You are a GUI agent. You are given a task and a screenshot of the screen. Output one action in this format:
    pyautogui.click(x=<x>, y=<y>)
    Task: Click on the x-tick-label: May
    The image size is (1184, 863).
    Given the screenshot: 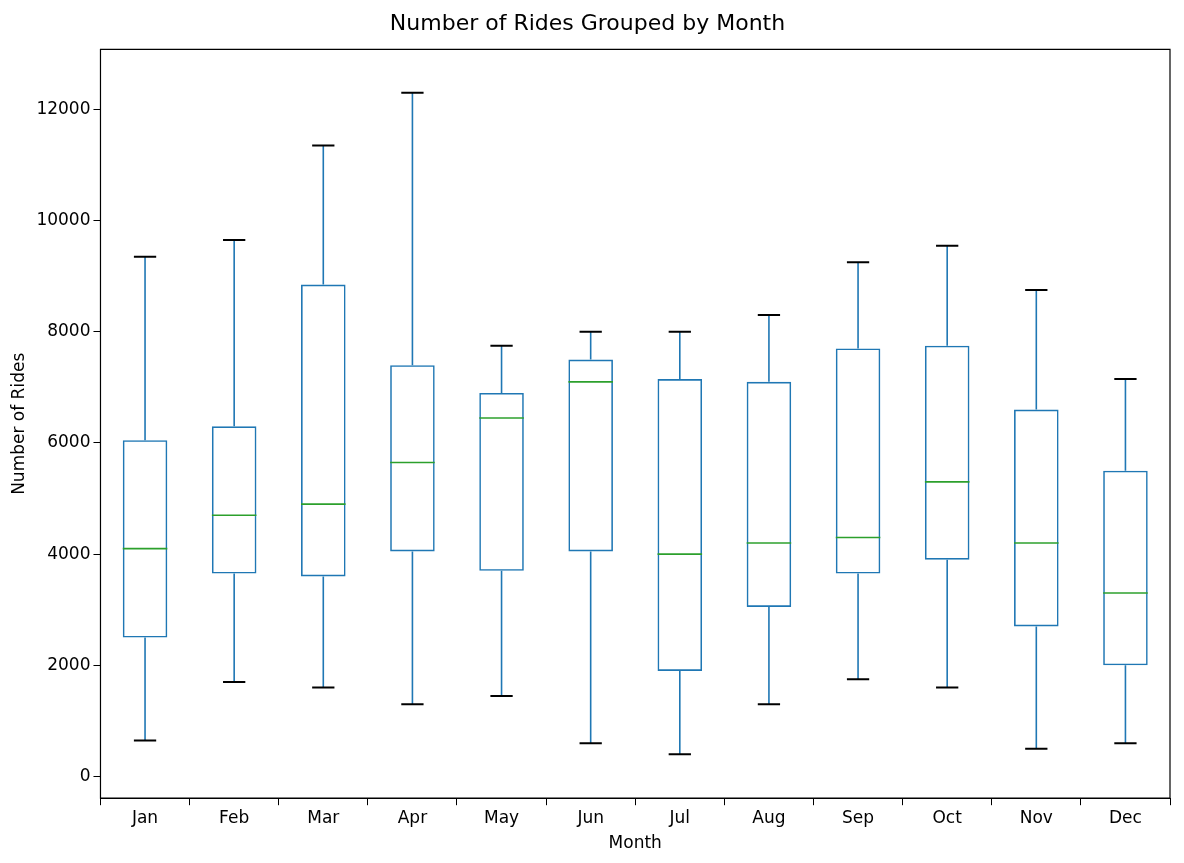 What is the action you would take?
    pyautogui.click(x=501, y=816)
    